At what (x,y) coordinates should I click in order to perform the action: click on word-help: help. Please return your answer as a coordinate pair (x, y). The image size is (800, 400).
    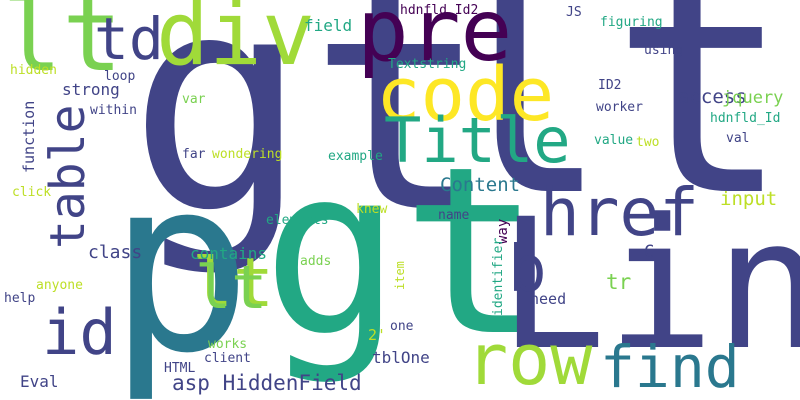
    Looking at the image, I should click on (20, 298).